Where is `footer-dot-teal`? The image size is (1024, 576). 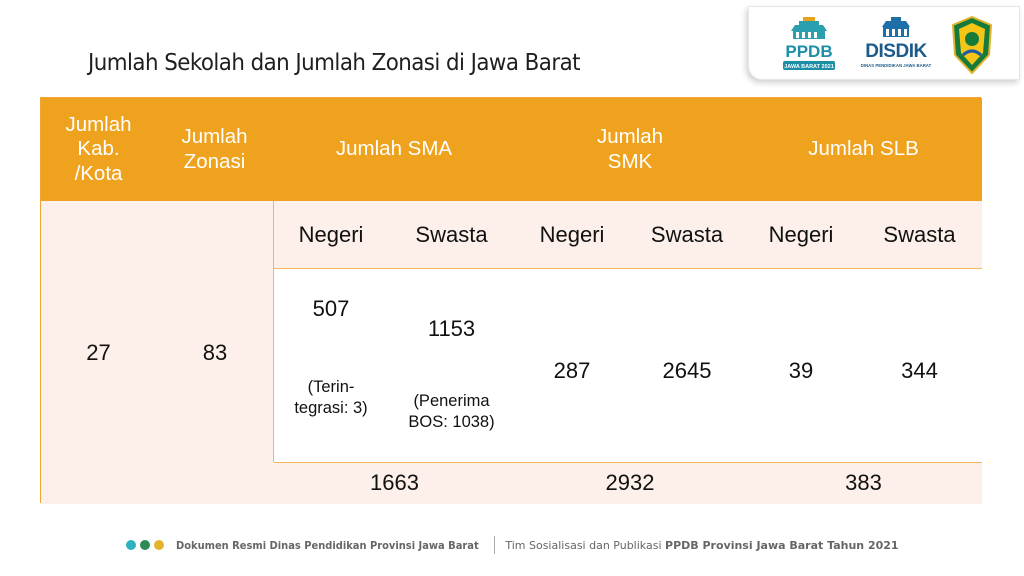
footer-dot-teal is located at coordinates (131, 545).